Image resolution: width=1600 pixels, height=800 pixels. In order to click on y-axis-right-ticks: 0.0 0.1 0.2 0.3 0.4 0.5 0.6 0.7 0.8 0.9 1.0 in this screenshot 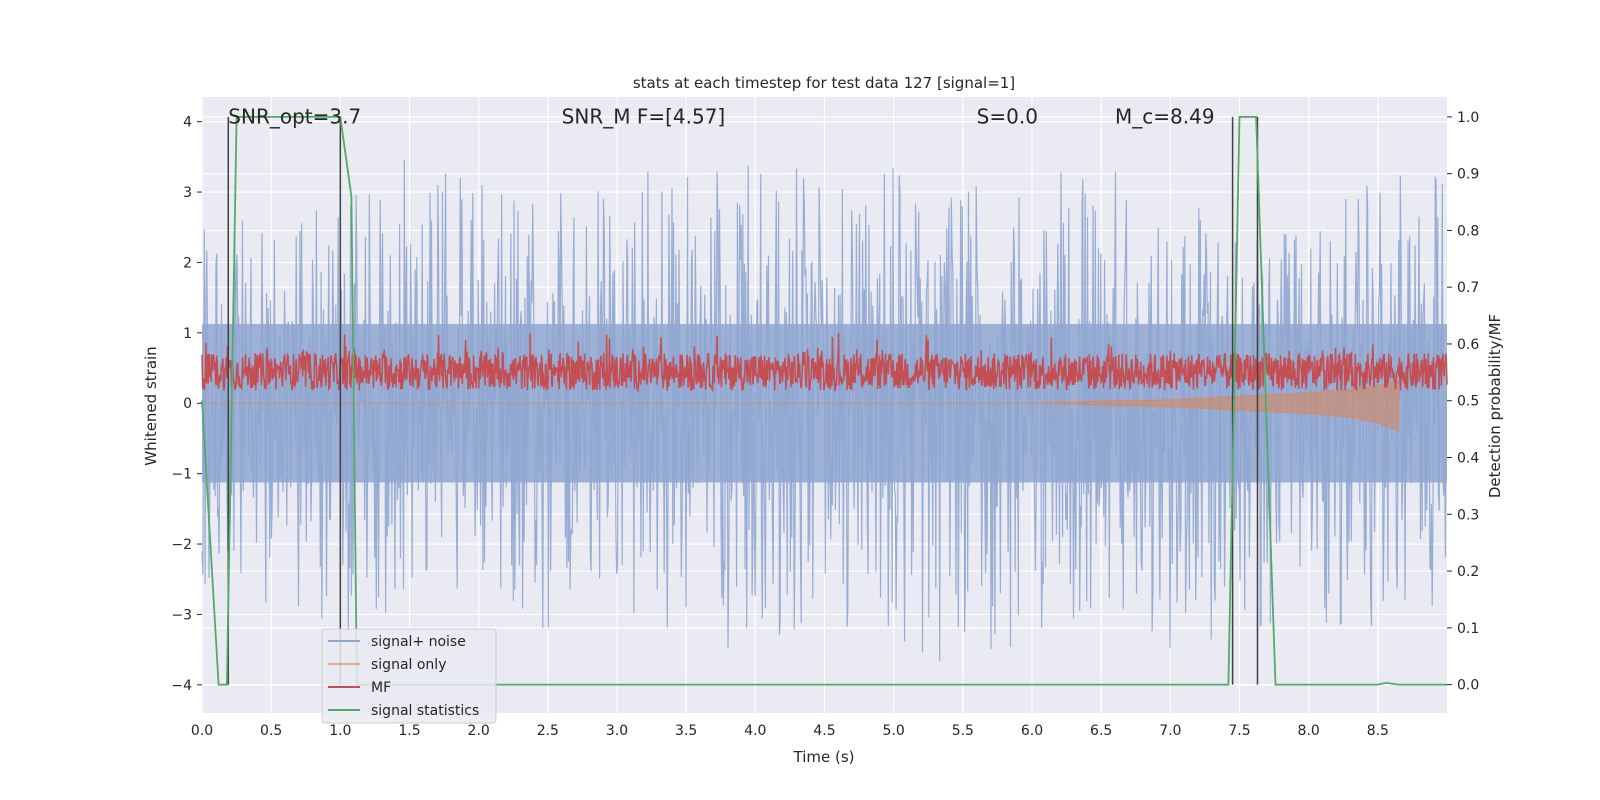, I will do `click(1463, 402)`.